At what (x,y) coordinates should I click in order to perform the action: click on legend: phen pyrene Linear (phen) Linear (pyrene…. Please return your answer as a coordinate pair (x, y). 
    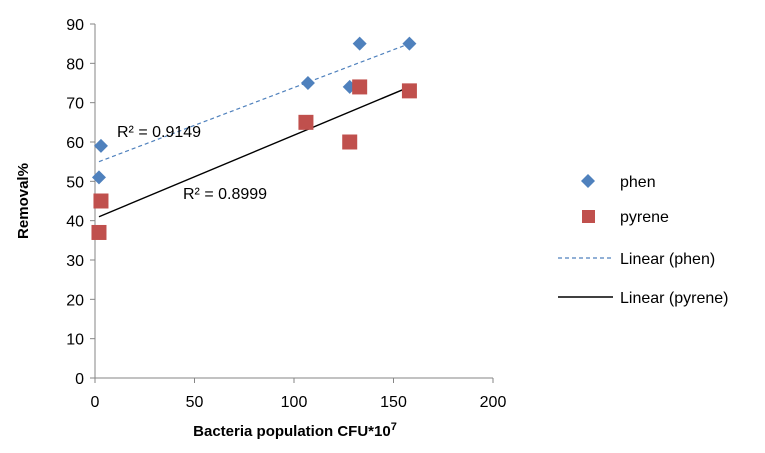
    Looking at the image, I should click on (643, 240).